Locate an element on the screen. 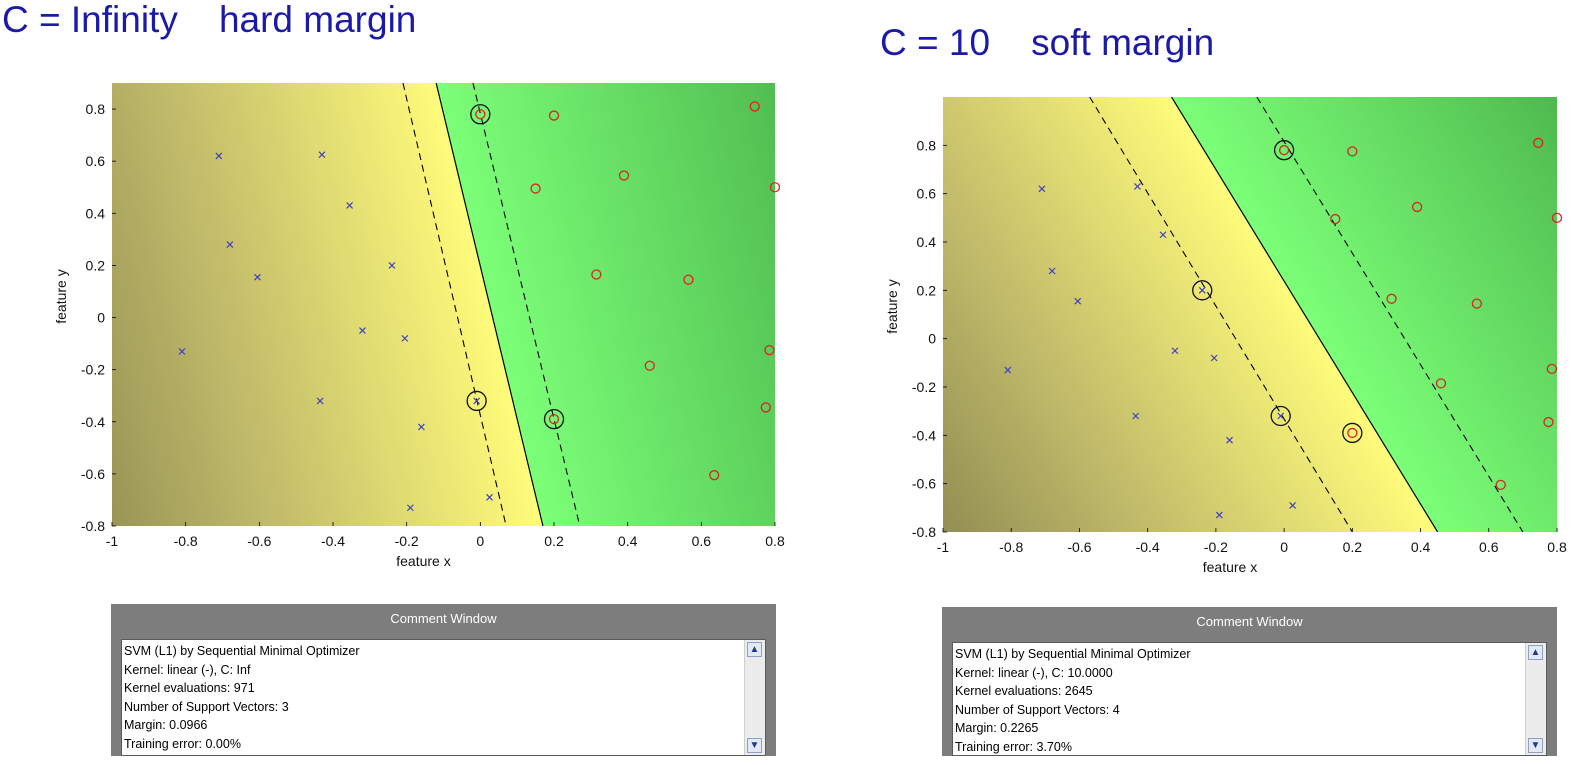  comment-line-margin: Margin: 0.0966 is located at coordinates (166, 725).